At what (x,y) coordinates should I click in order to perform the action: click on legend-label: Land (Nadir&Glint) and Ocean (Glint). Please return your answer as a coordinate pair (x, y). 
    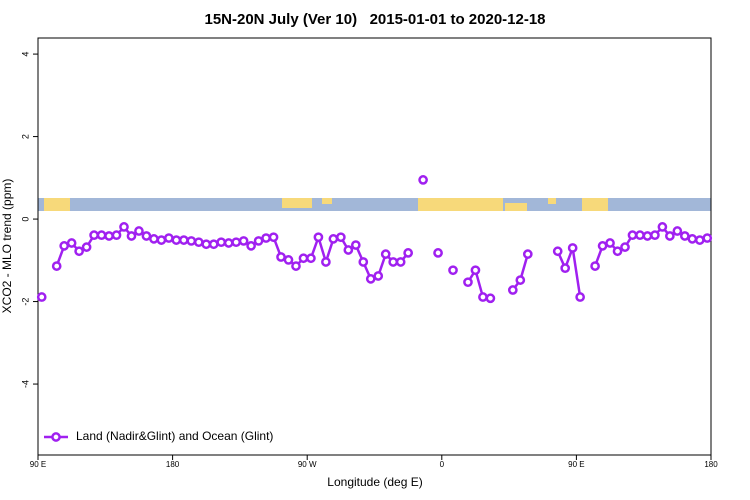
    Looking at the image, I should click on (174, 436).